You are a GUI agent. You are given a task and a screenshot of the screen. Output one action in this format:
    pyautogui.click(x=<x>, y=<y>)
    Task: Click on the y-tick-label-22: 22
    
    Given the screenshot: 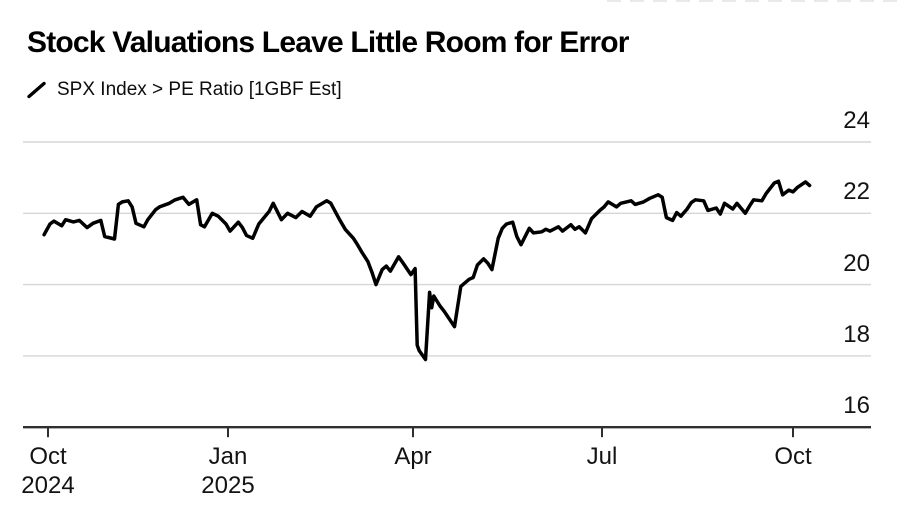 What is the action you would take?
    pyautogui.click(x=856, y=191)
    